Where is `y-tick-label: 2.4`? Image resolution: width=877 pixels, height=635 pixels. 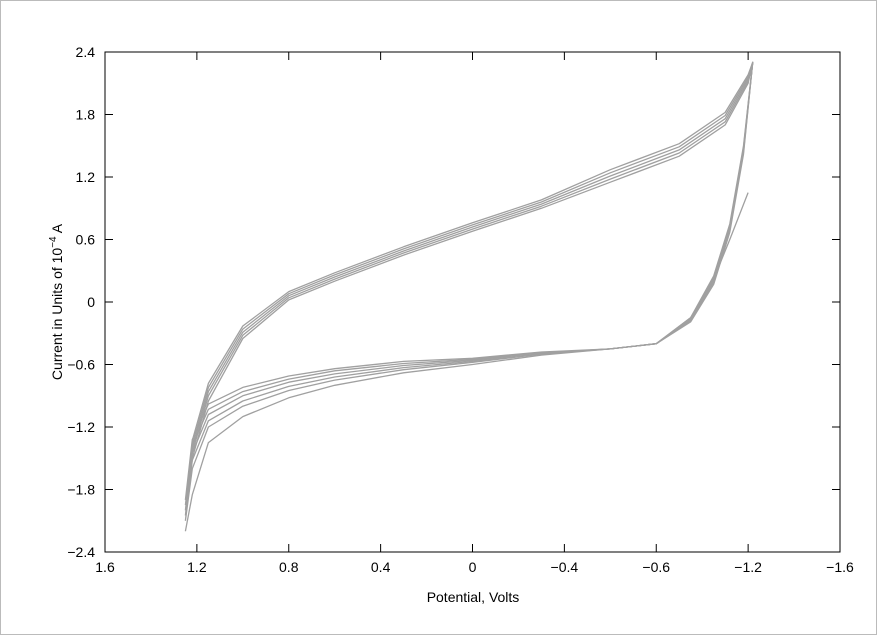
y-tick-label: 2.4 is located at coordinates (86, 52).